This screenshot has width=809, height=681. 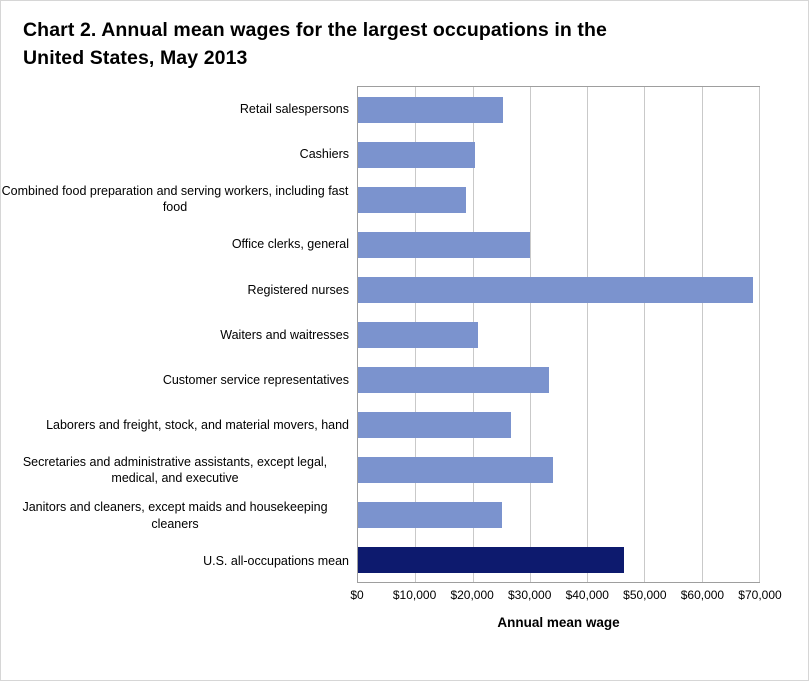 What do you see at coordinates (357, 595) in the screenshot?
I see `x-tick-label: $0` at bounding box center [357, 595].